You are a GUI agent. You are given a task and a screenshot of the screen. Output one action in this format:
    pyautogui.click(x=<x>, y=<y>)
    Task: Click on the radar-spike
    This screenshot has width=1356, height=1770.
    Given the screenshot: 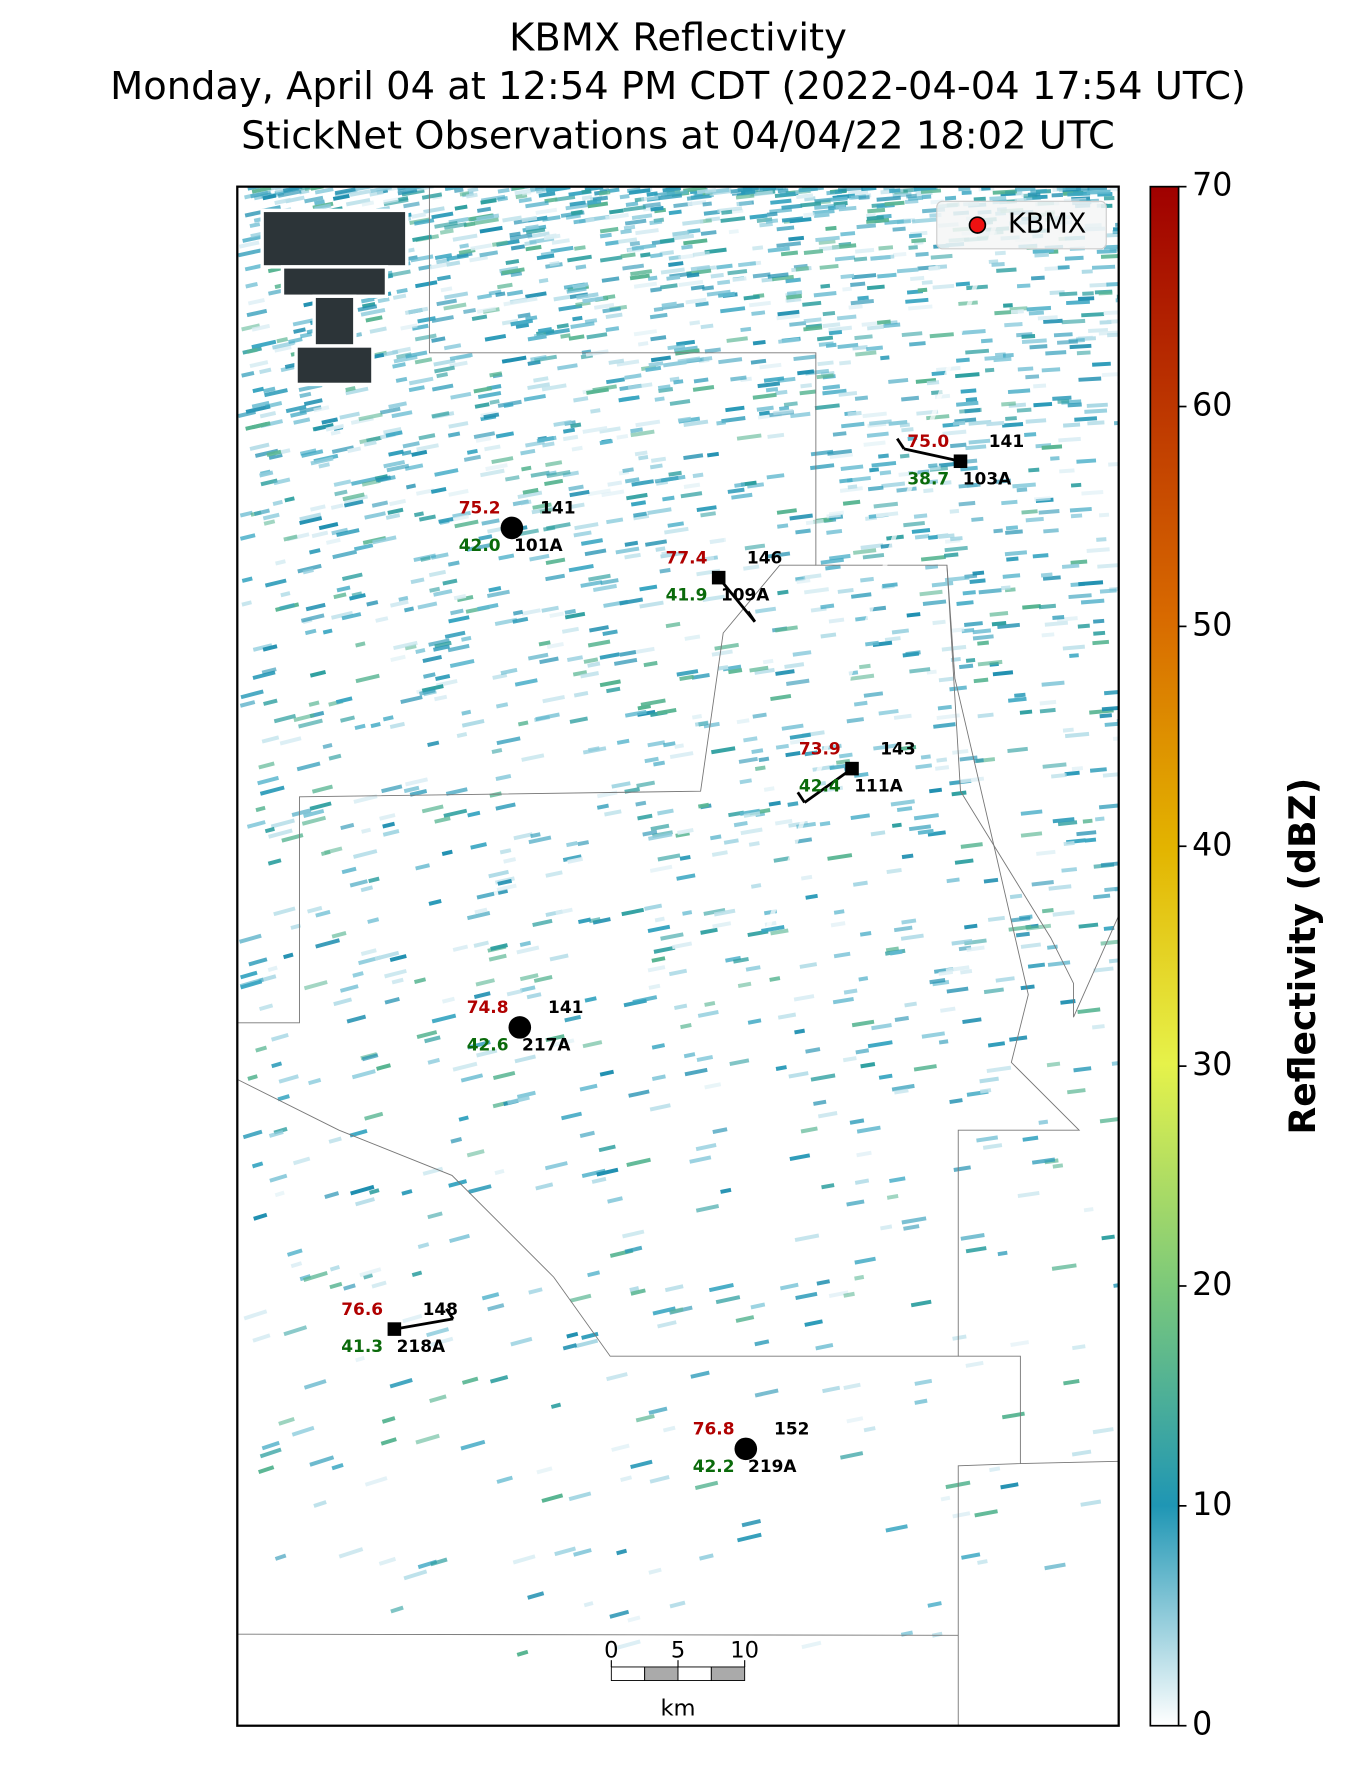 What is the action you would take?
    pyautogui.click(x=881, y=576)
    